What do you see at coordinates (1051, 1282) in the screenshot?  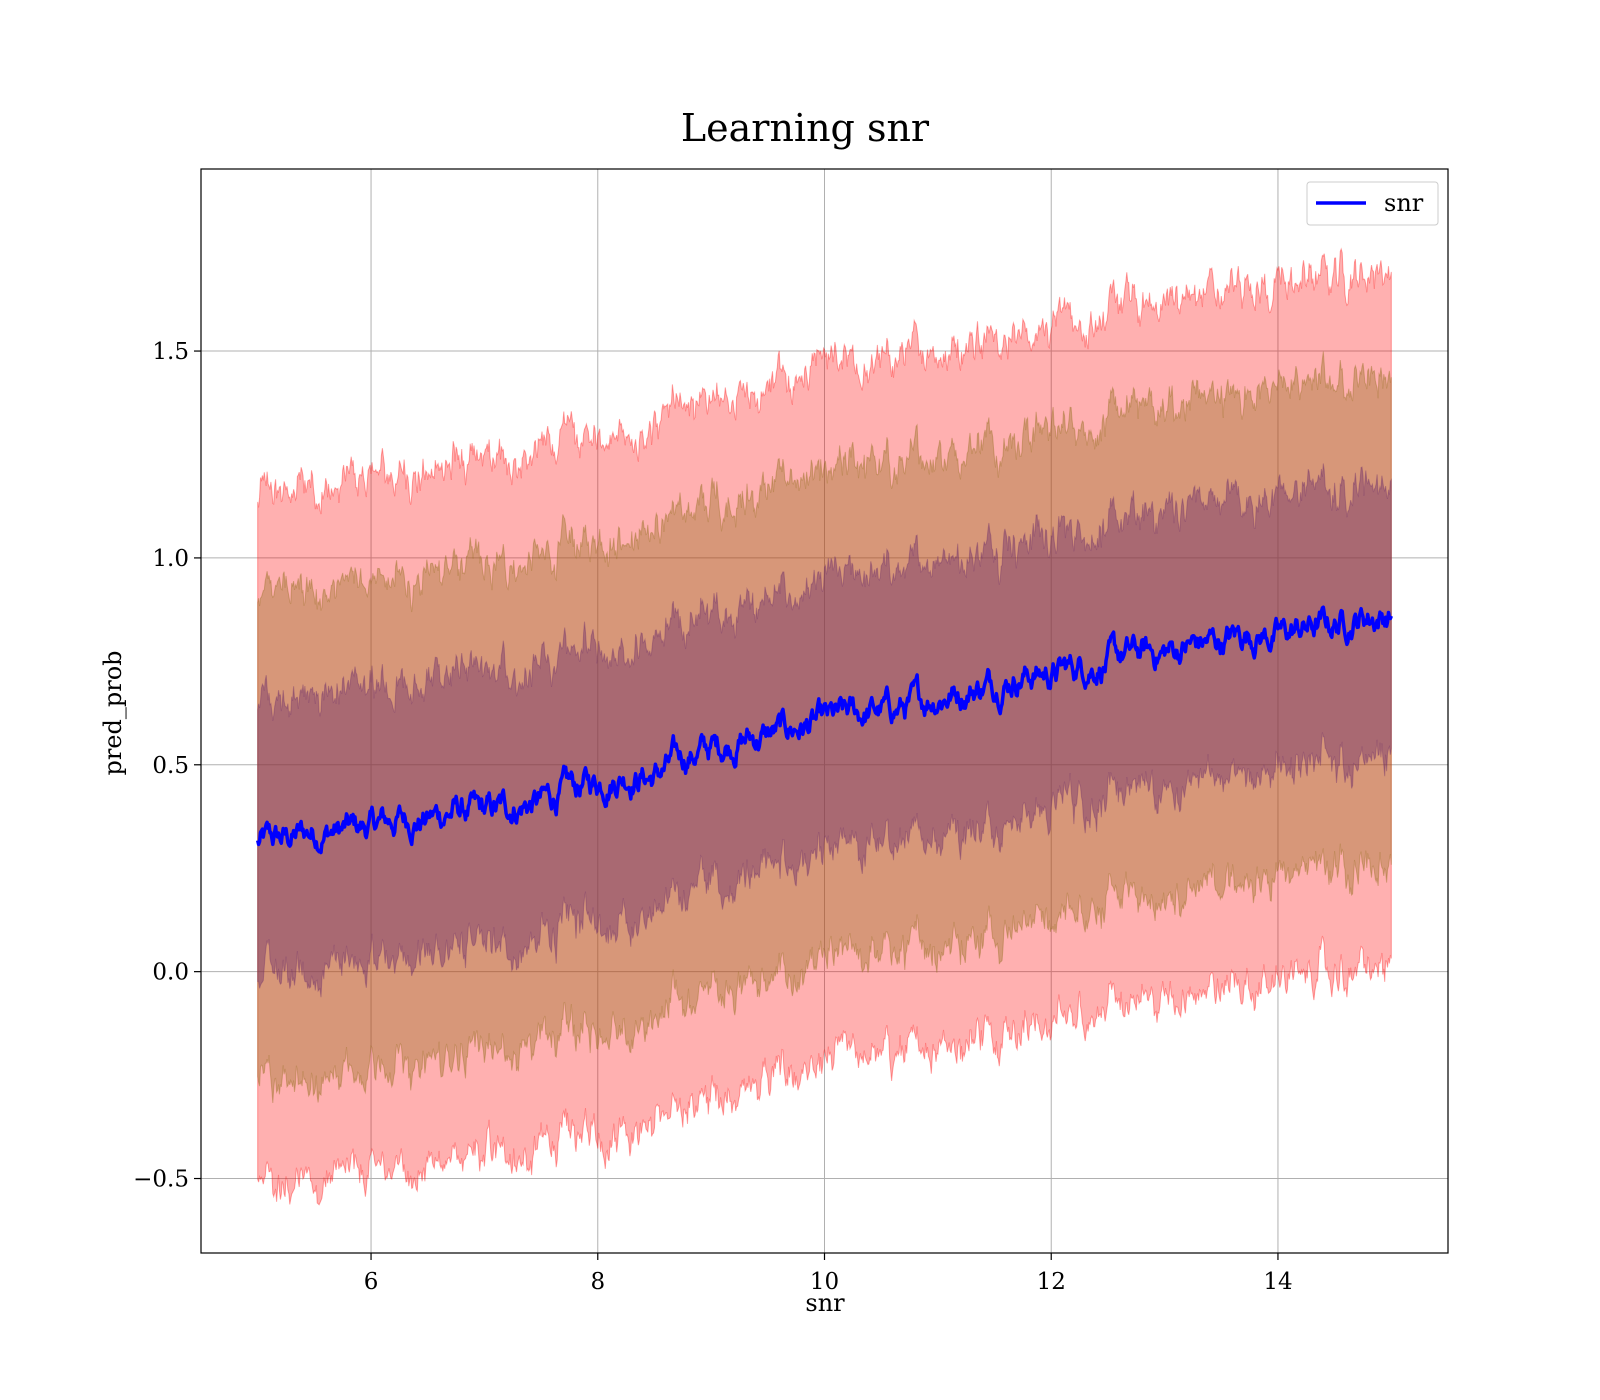 I see `x-tick-label: 12` at bounding box center [1051, 1282].